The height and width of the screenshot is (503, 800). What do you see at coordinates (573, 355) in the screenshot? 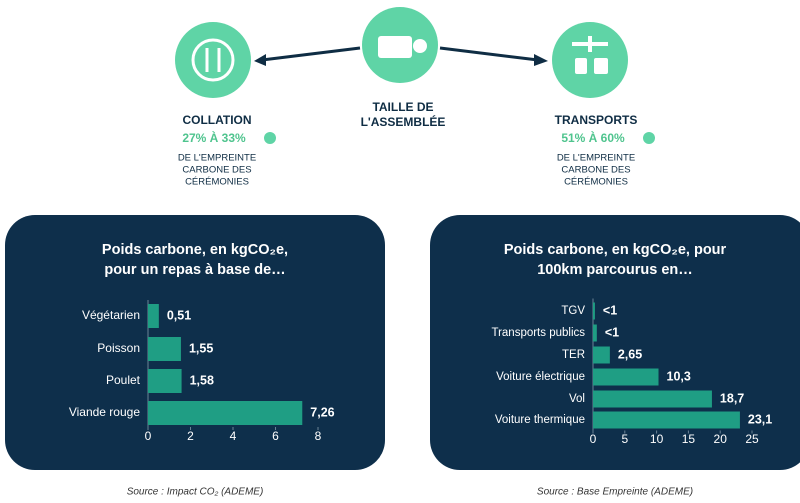
I see `category-label: TER` at bounding box center [573, 355].